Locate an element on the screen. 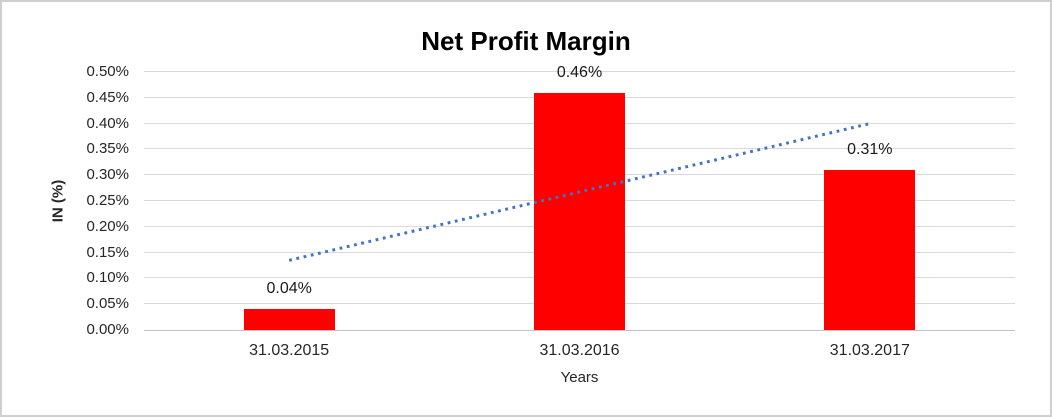  bar-31.03.2017 is located at coordinates (870, 250).